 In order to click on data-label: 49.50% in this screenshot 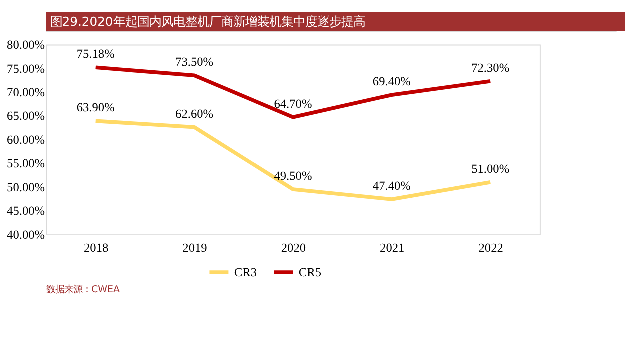, I will do `click(293, 176)`.